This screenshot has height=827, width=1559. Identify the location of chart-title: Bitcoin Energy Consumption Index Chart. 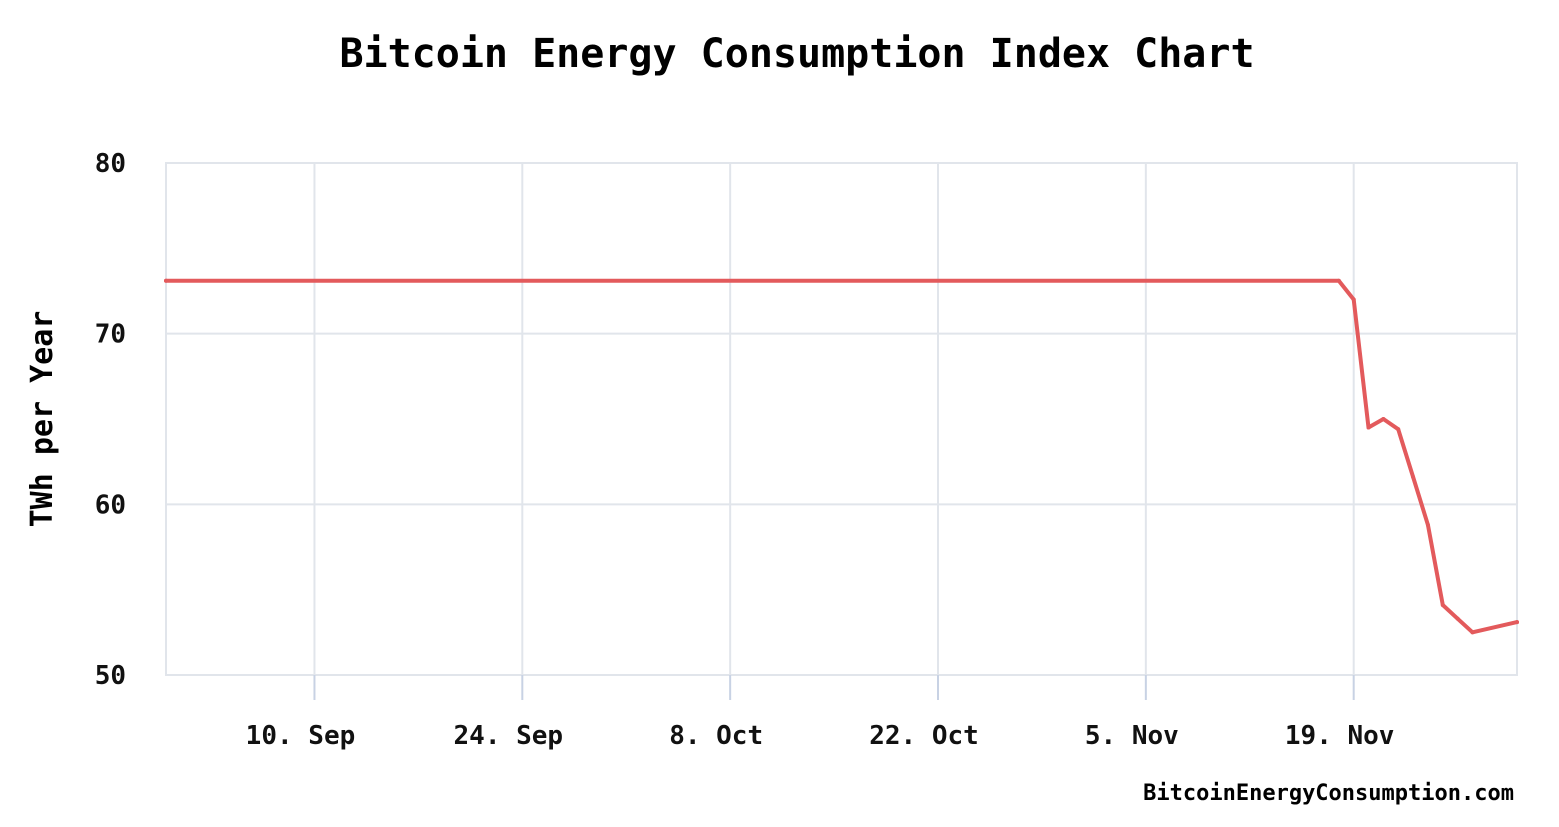
(796, 54).